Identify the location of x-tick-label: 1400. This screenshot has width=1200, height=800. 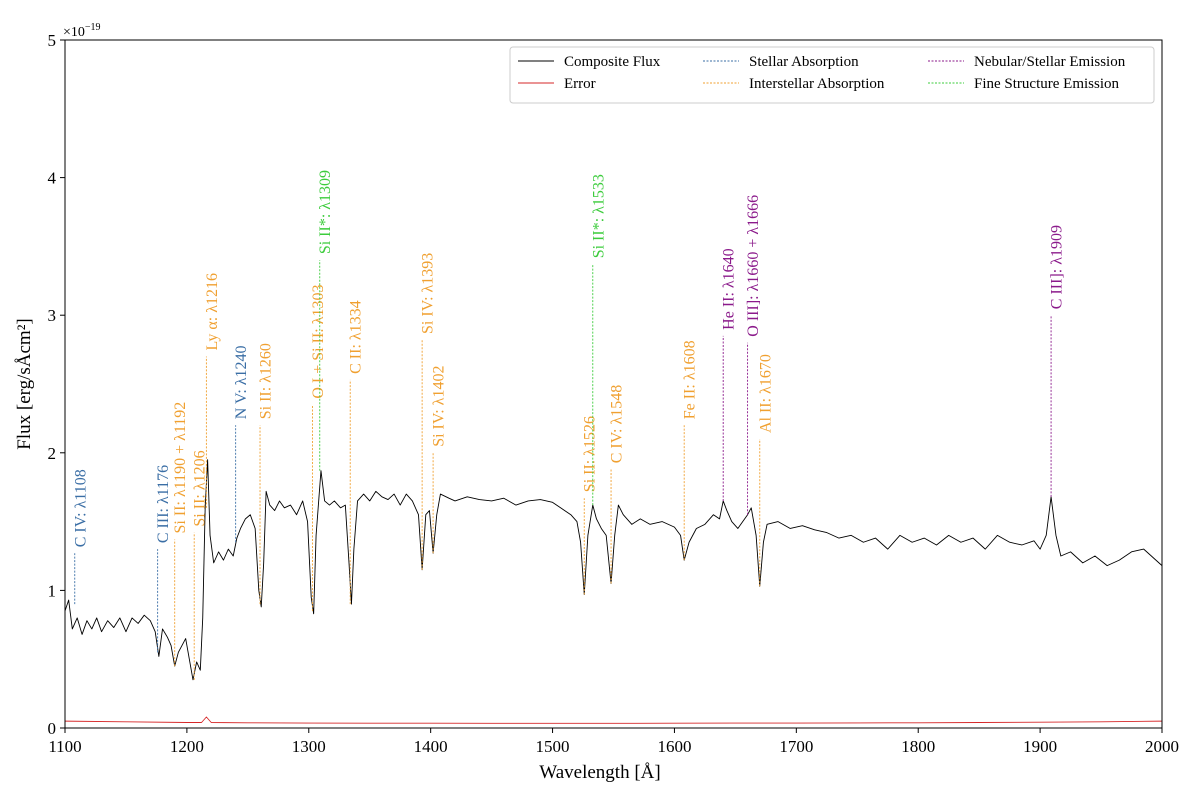
(431, 746).